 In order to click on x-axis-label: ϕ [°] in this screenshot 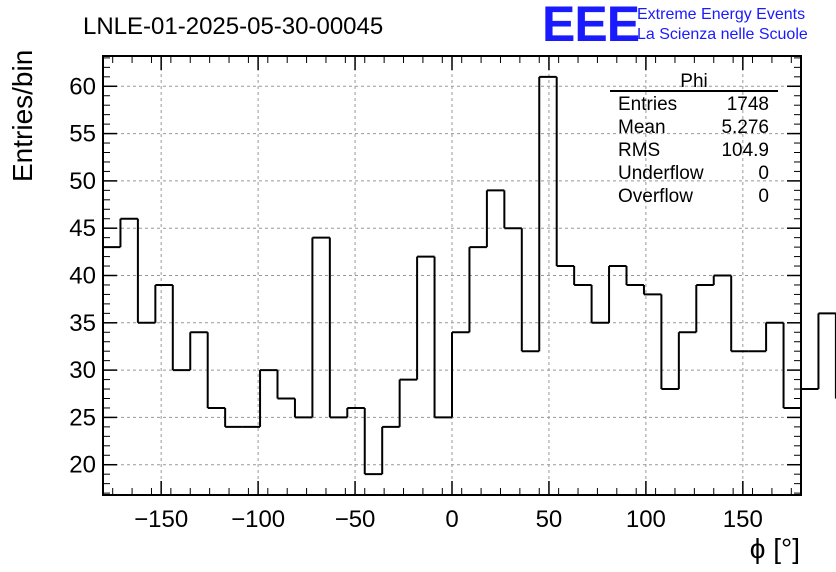, I will do `click(775, 548)`.